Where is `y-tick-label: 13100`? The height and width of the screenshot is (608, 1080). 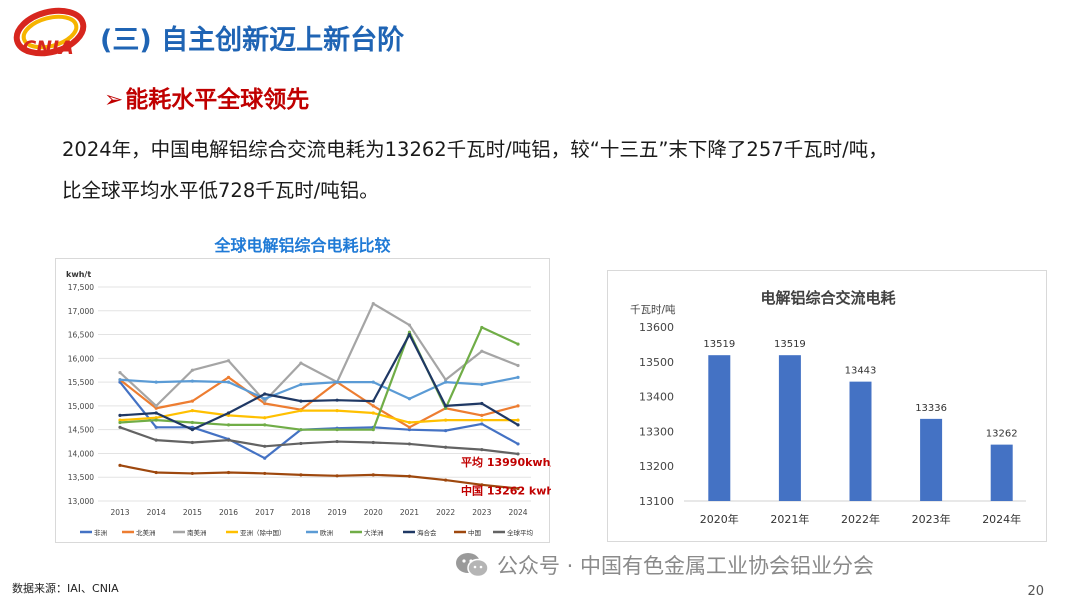
y-tick-label: 13100 is located at coordinates (656, 501).